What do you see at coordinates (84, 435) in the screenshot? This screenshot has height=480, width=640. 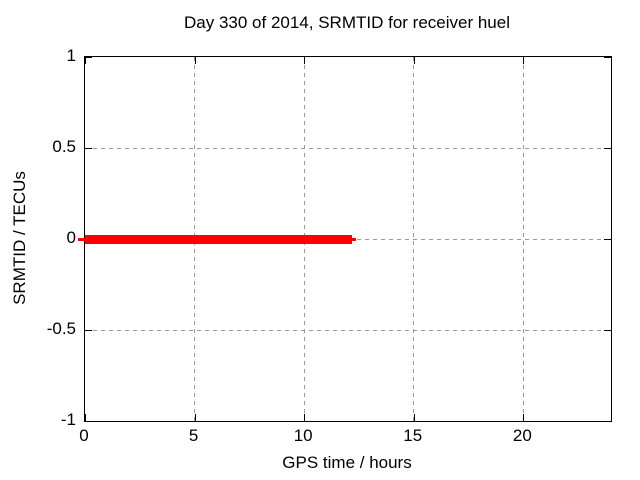 I see `x-tick-label: 0` at bounding box center [84, 435].